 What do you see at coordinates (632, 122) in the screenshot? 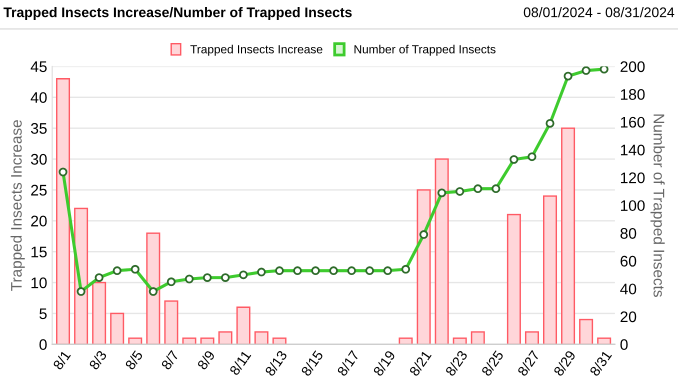
I see `y2-tick-label: 160` at bounding box center [632, 122].